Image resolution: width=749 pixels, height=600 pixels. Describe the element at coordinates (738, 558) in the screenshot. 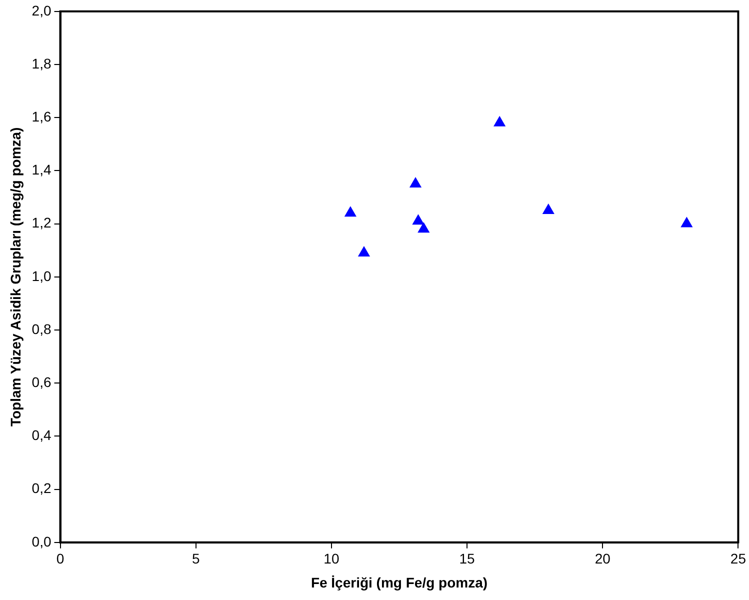

I see `x-tick-label: 25` at that location.